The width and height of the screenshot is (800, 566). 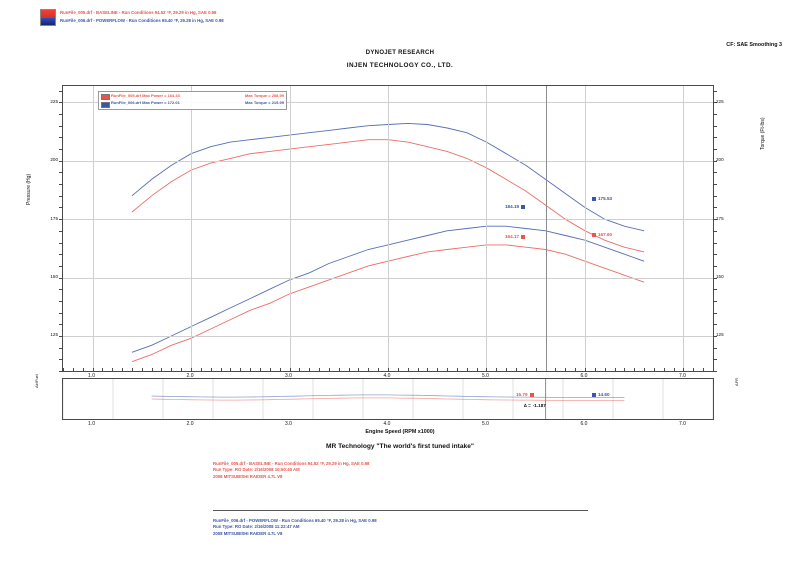 What do you see at coordinates (400, 510) in the screenshot?
I see `footer-divider` at bounding box center [400, 510].